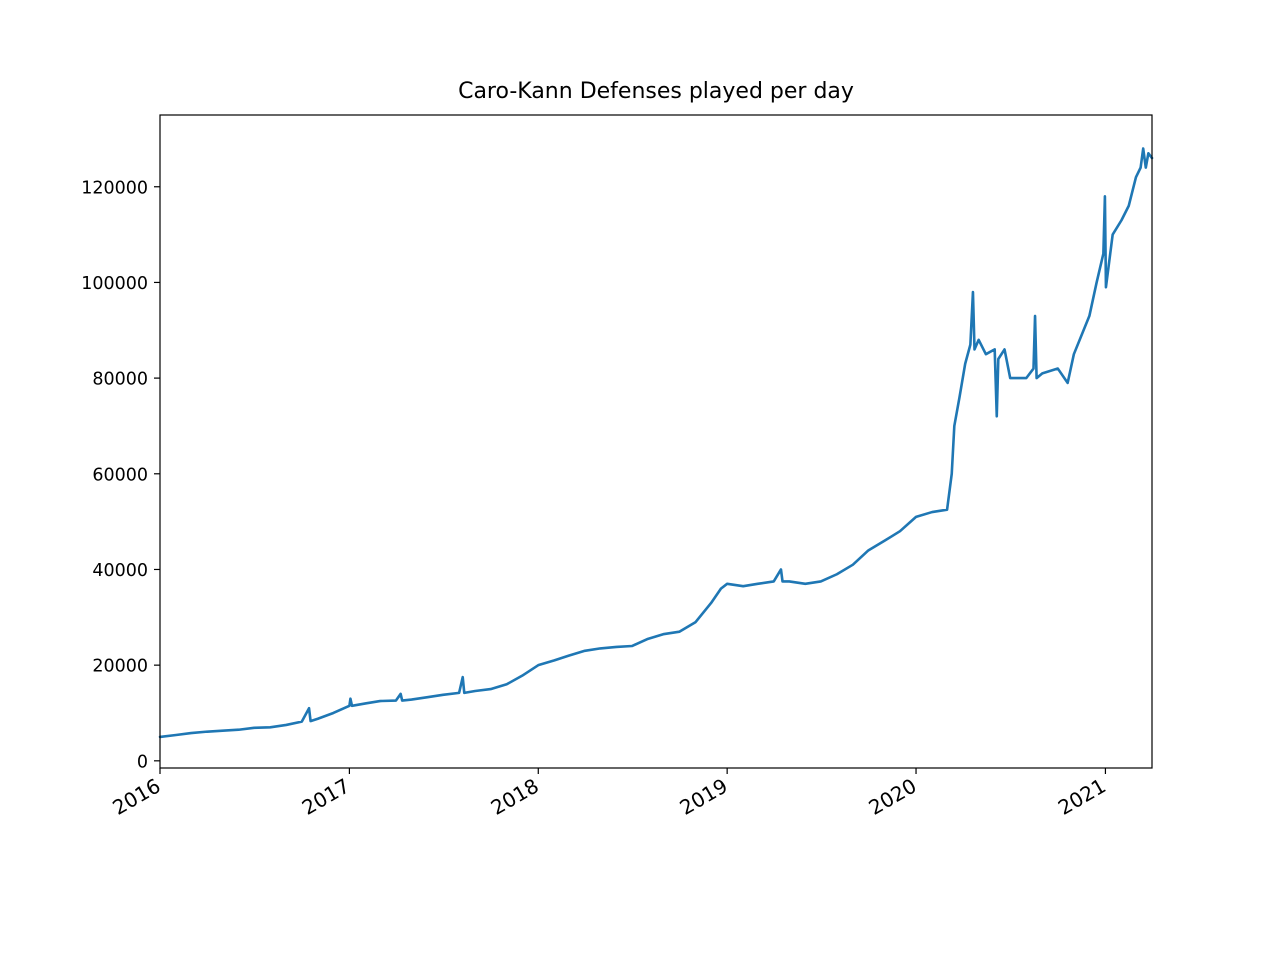 This screenshot has width=1280, height=960. What do you see at coordinates (142, 762) in the screenshot?
I see `y-tick-label-0: 0` at bounding box center [142, 762].